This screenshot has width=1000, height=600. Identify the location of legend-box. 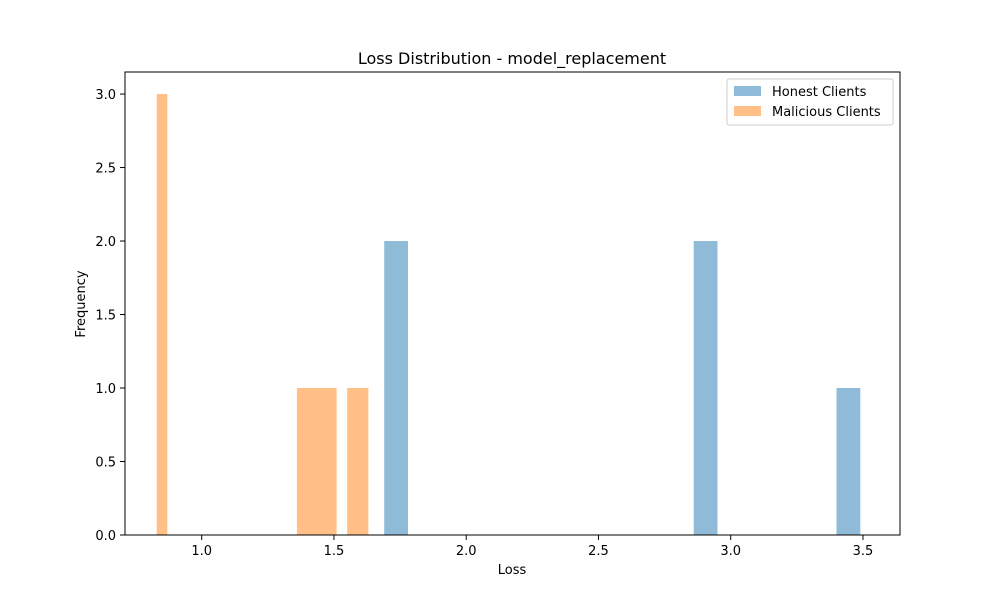
(810, 102).